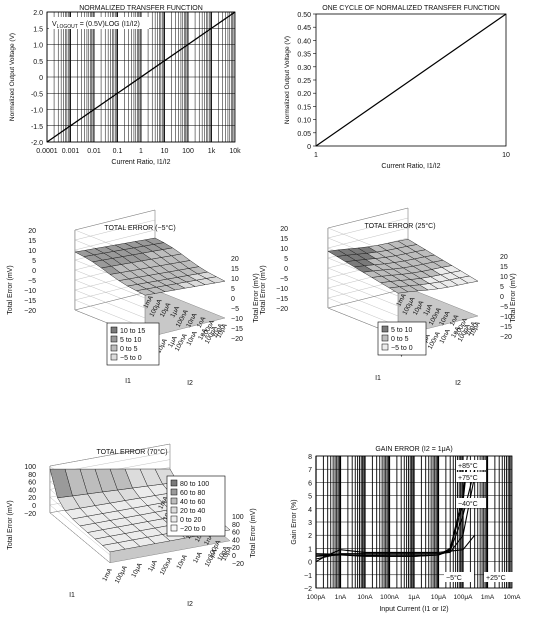  Describe the element at coordinates (454, 578) in the screenshot. I see `series-label-text: −5°C` at that location.